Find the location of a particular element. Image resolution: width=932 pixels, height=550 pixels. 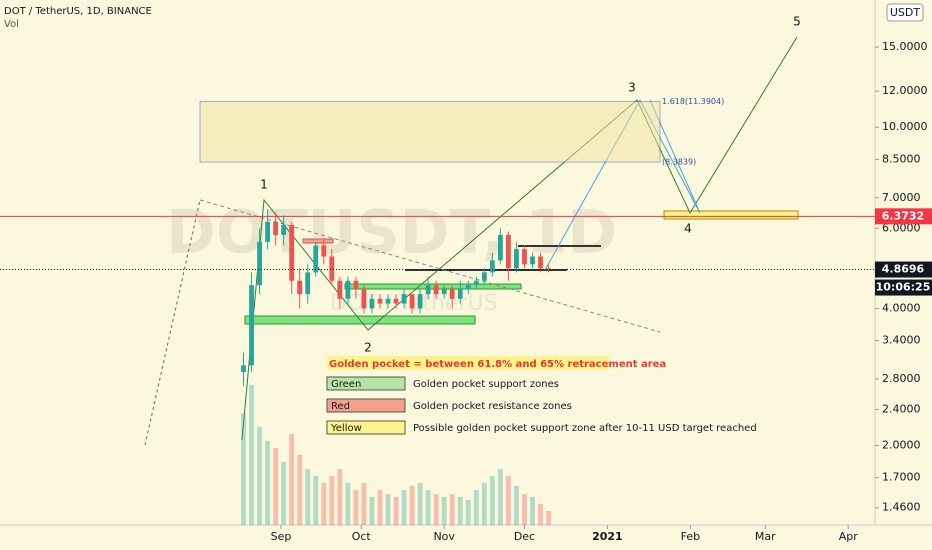

note-key-box is located at coordinates (366, 427).